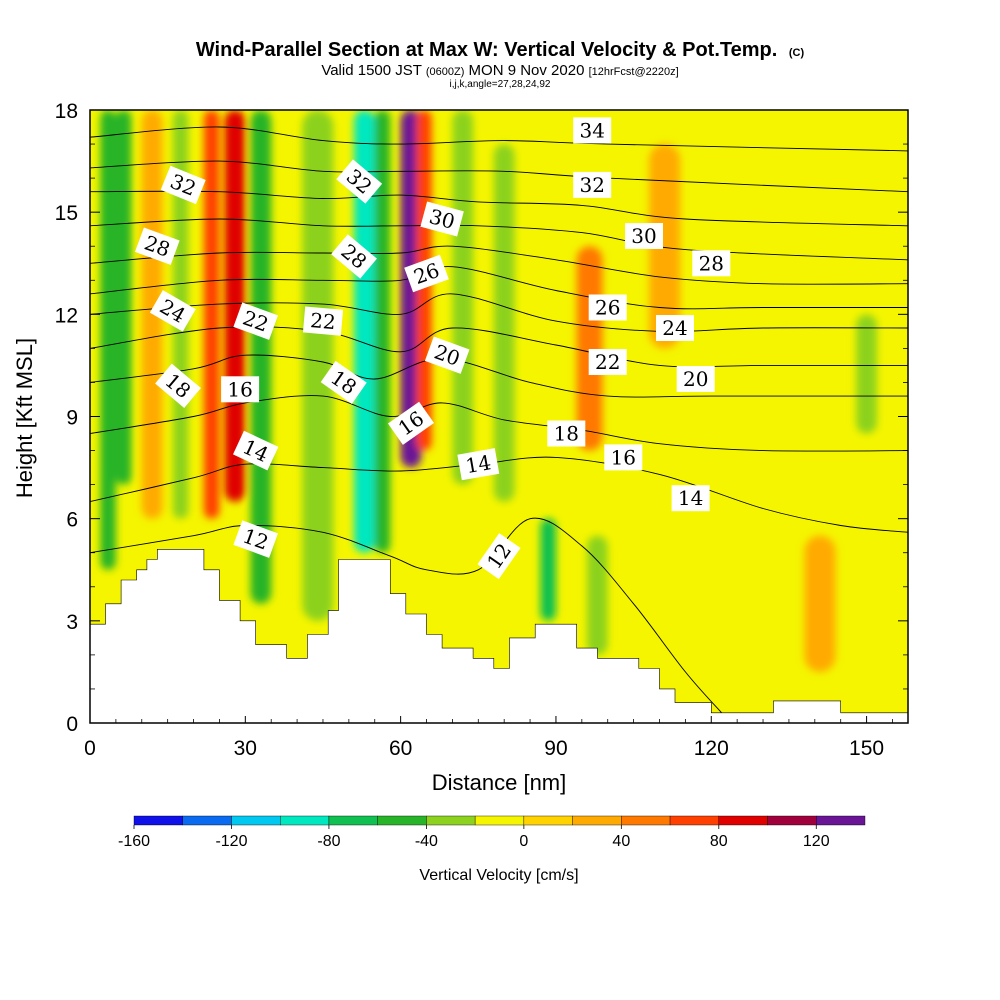 Image resolution: width=1000 pixels, height=1000 pixels. I want to click on contour-label-12: 30, so click(442, 219).